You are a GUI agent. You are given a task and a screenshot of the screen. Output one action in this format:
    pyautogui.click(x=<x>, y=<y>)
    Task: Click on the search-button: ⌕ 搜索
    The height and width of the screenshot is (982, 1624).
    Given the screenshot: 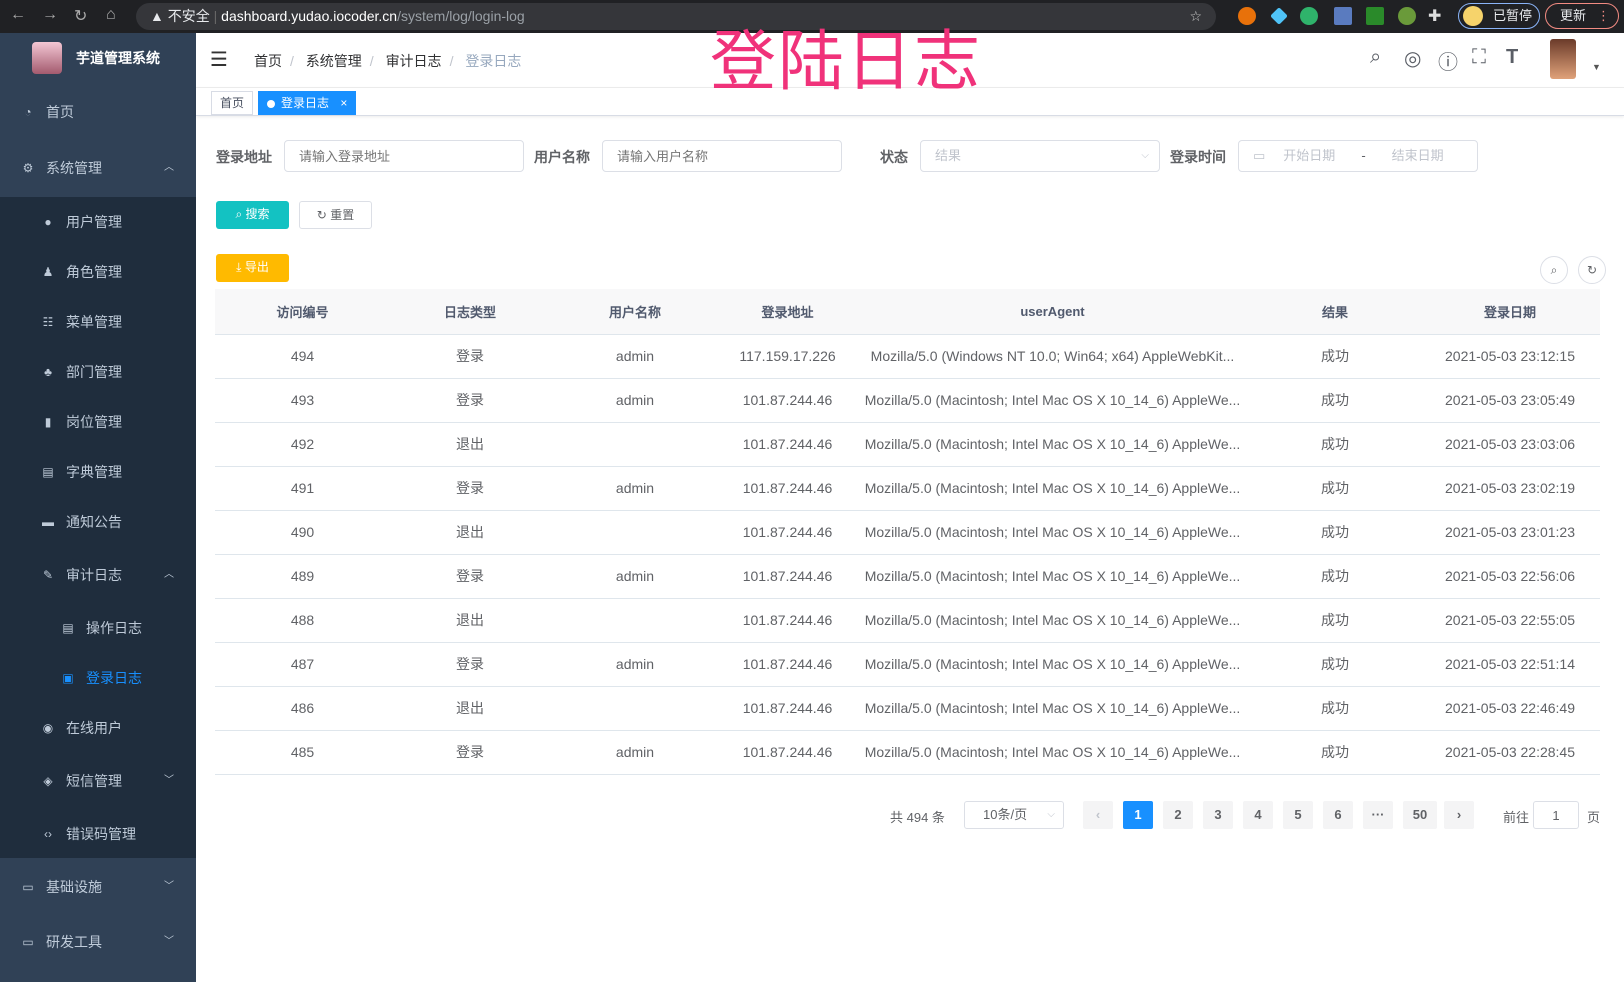 What is the action you would take?
    pyautogui.click(x=252, y=215)
    